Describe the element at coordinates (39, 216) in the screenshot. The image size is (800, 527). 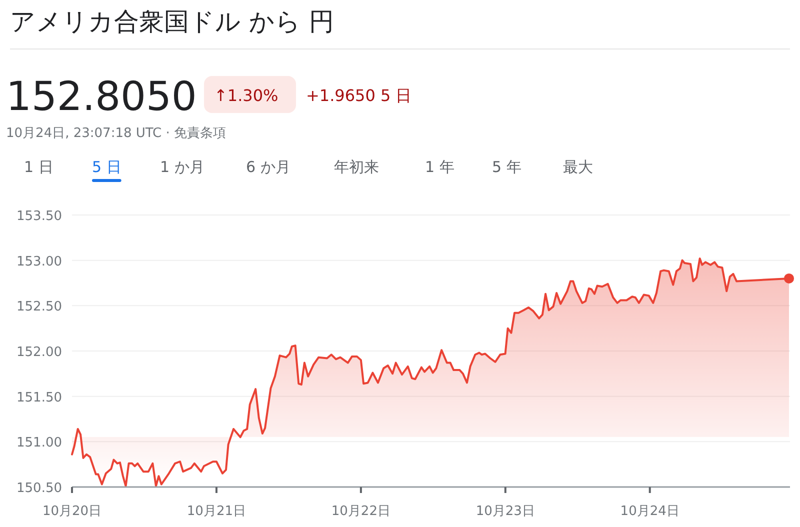
I see `y-tick-label: 153.50` at that location.